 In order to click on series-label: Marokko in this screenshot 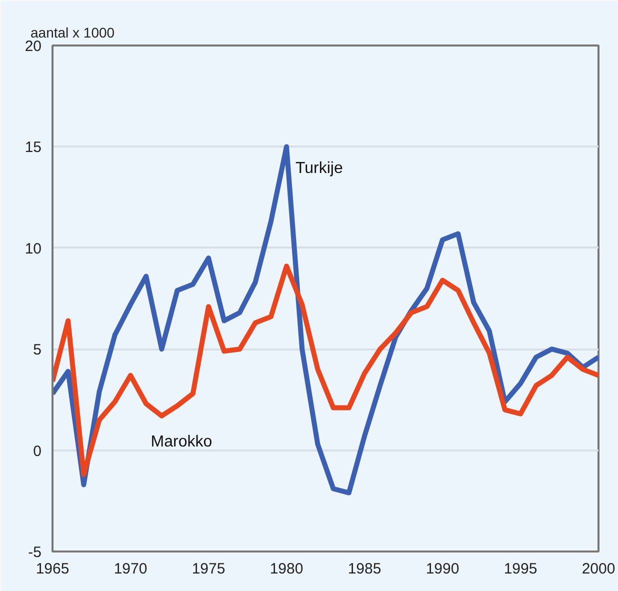, I will do `click(181, 441)`.